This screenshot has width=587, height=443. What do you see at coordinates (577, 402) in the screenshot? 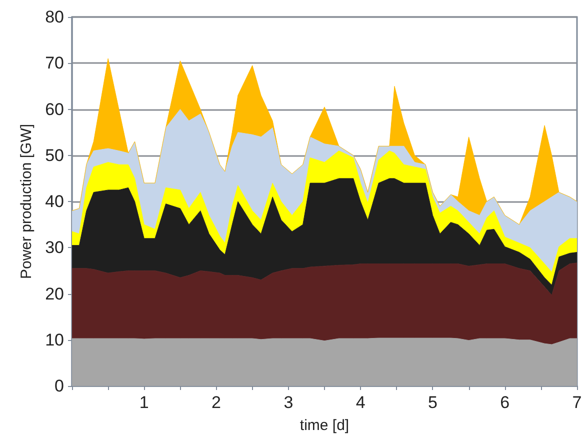
I see `x-tick-label: 7` at bounding box center [577, 402].